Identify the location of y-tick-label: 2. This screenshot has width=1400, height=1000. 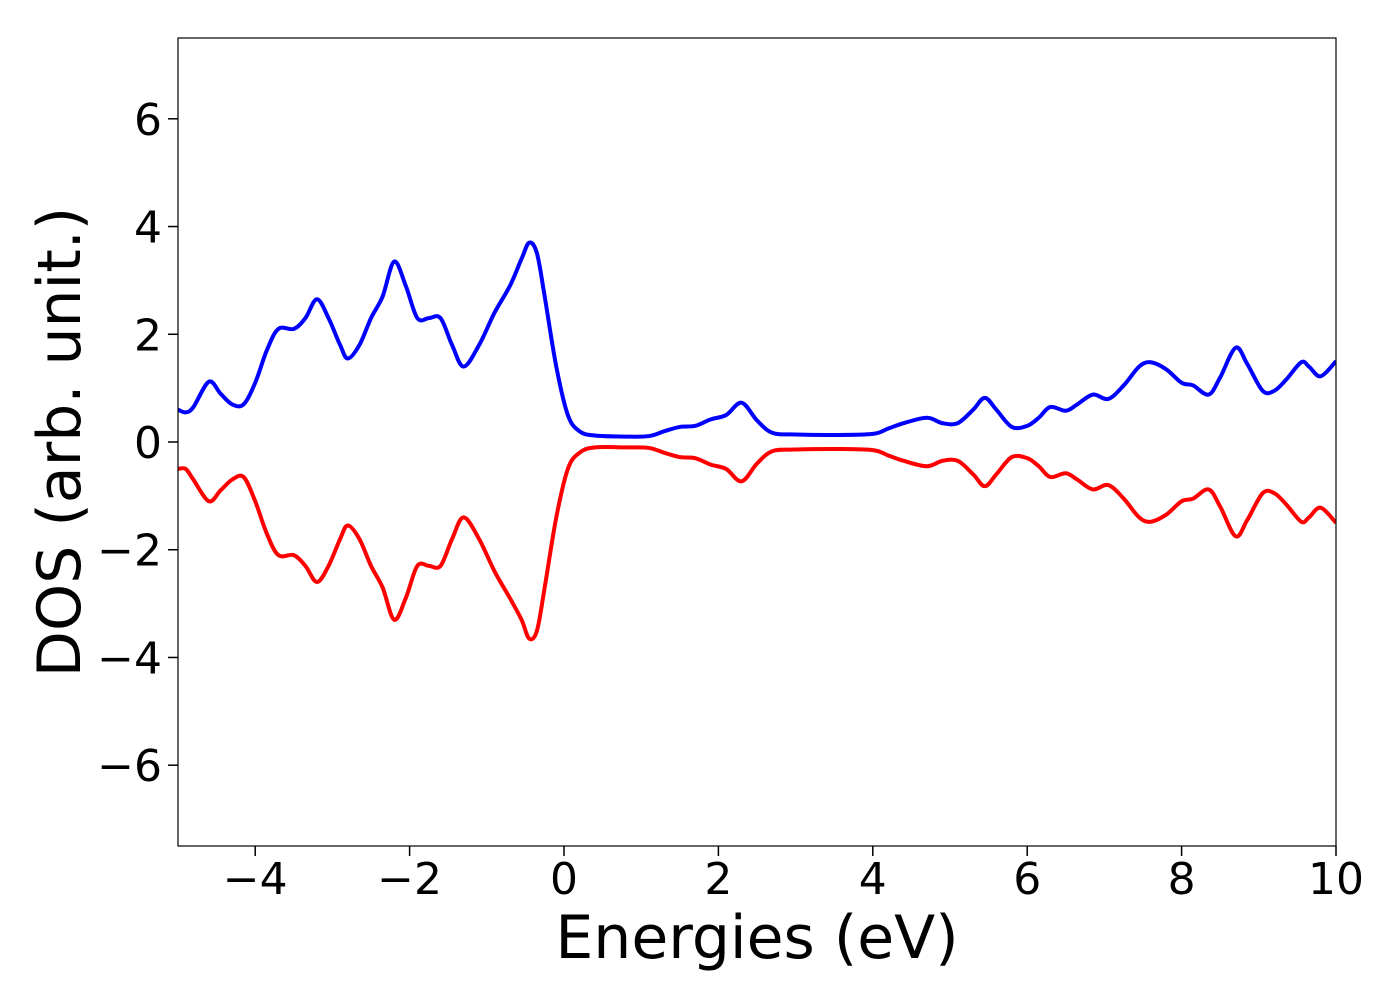
(148, 335).